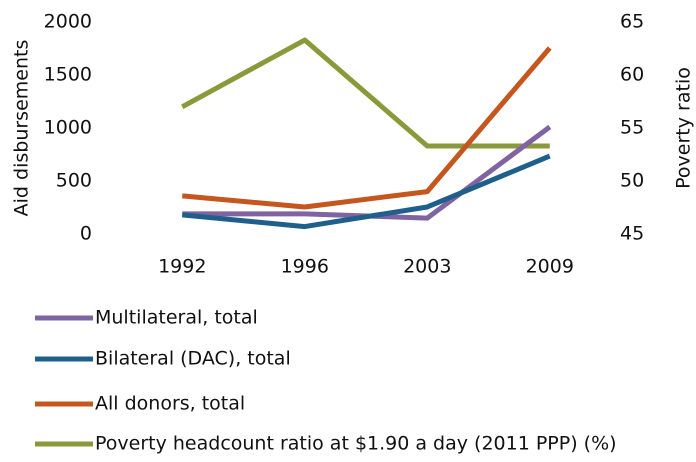 This screenshot has height=462, width=696. I want to click on x-tick-label: 1996, so click(305, 267).